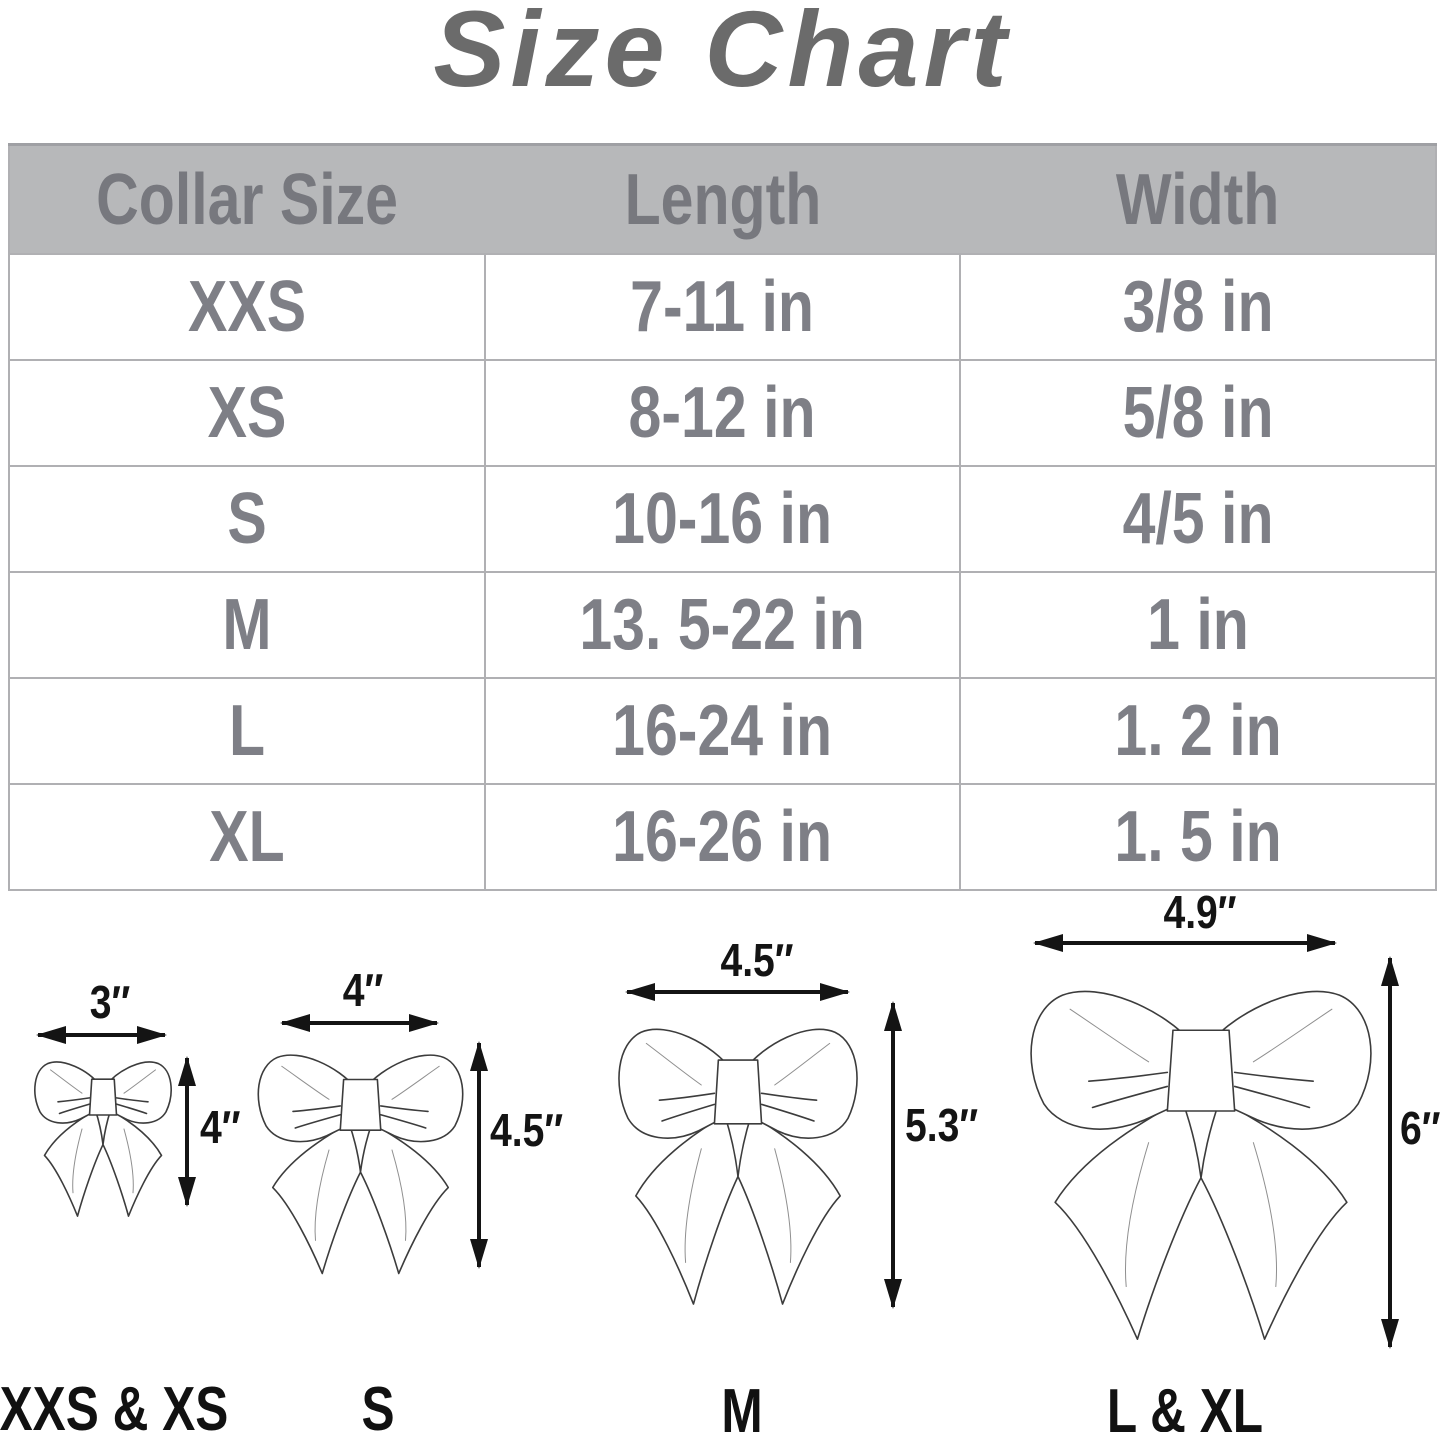 Image resolution: width=1445 pixels, height=1432 pixels. Describe the element at coordinates (360, 1164) in the screenshot. I see `bow-illustration-s` at that location.